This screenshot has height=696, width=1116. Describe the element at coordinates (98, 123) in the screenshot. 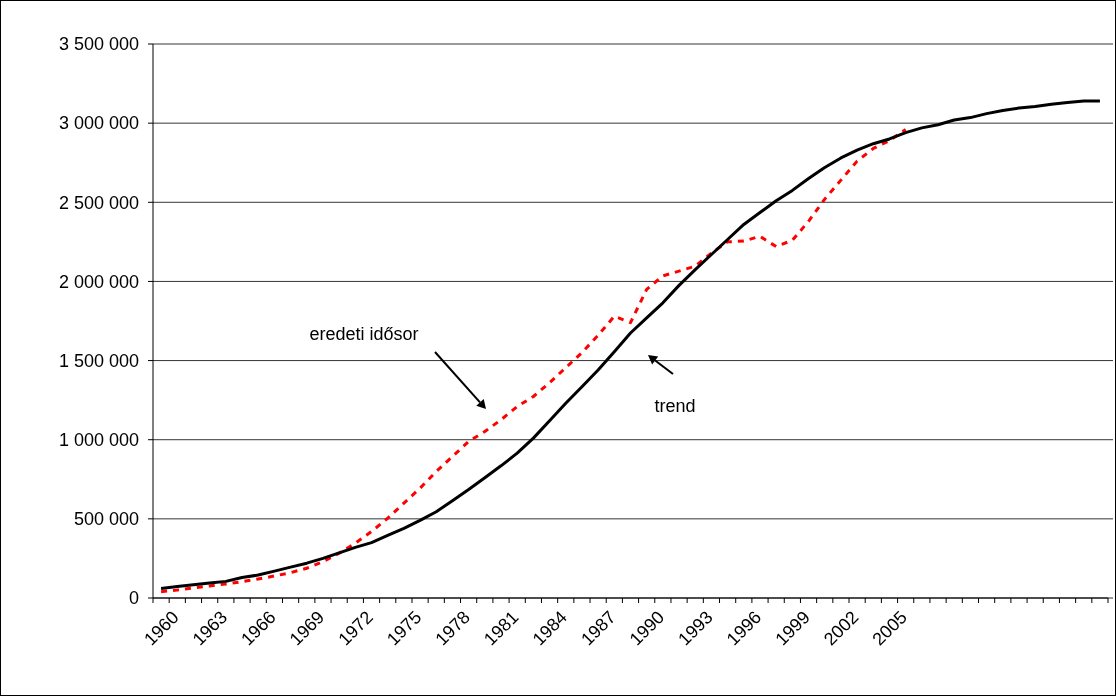

I see `y-tick-label: 3 000 000` at that location.